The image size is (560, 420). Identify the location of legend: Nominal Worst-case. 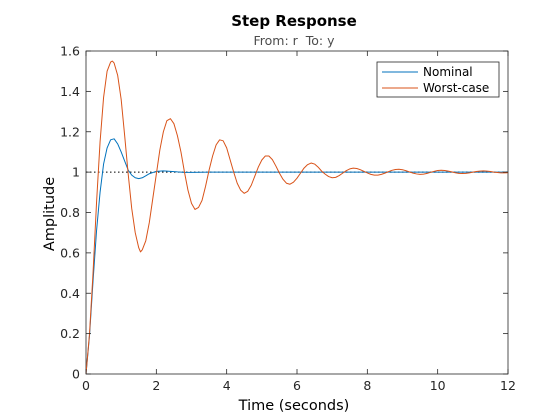
(438, 79).